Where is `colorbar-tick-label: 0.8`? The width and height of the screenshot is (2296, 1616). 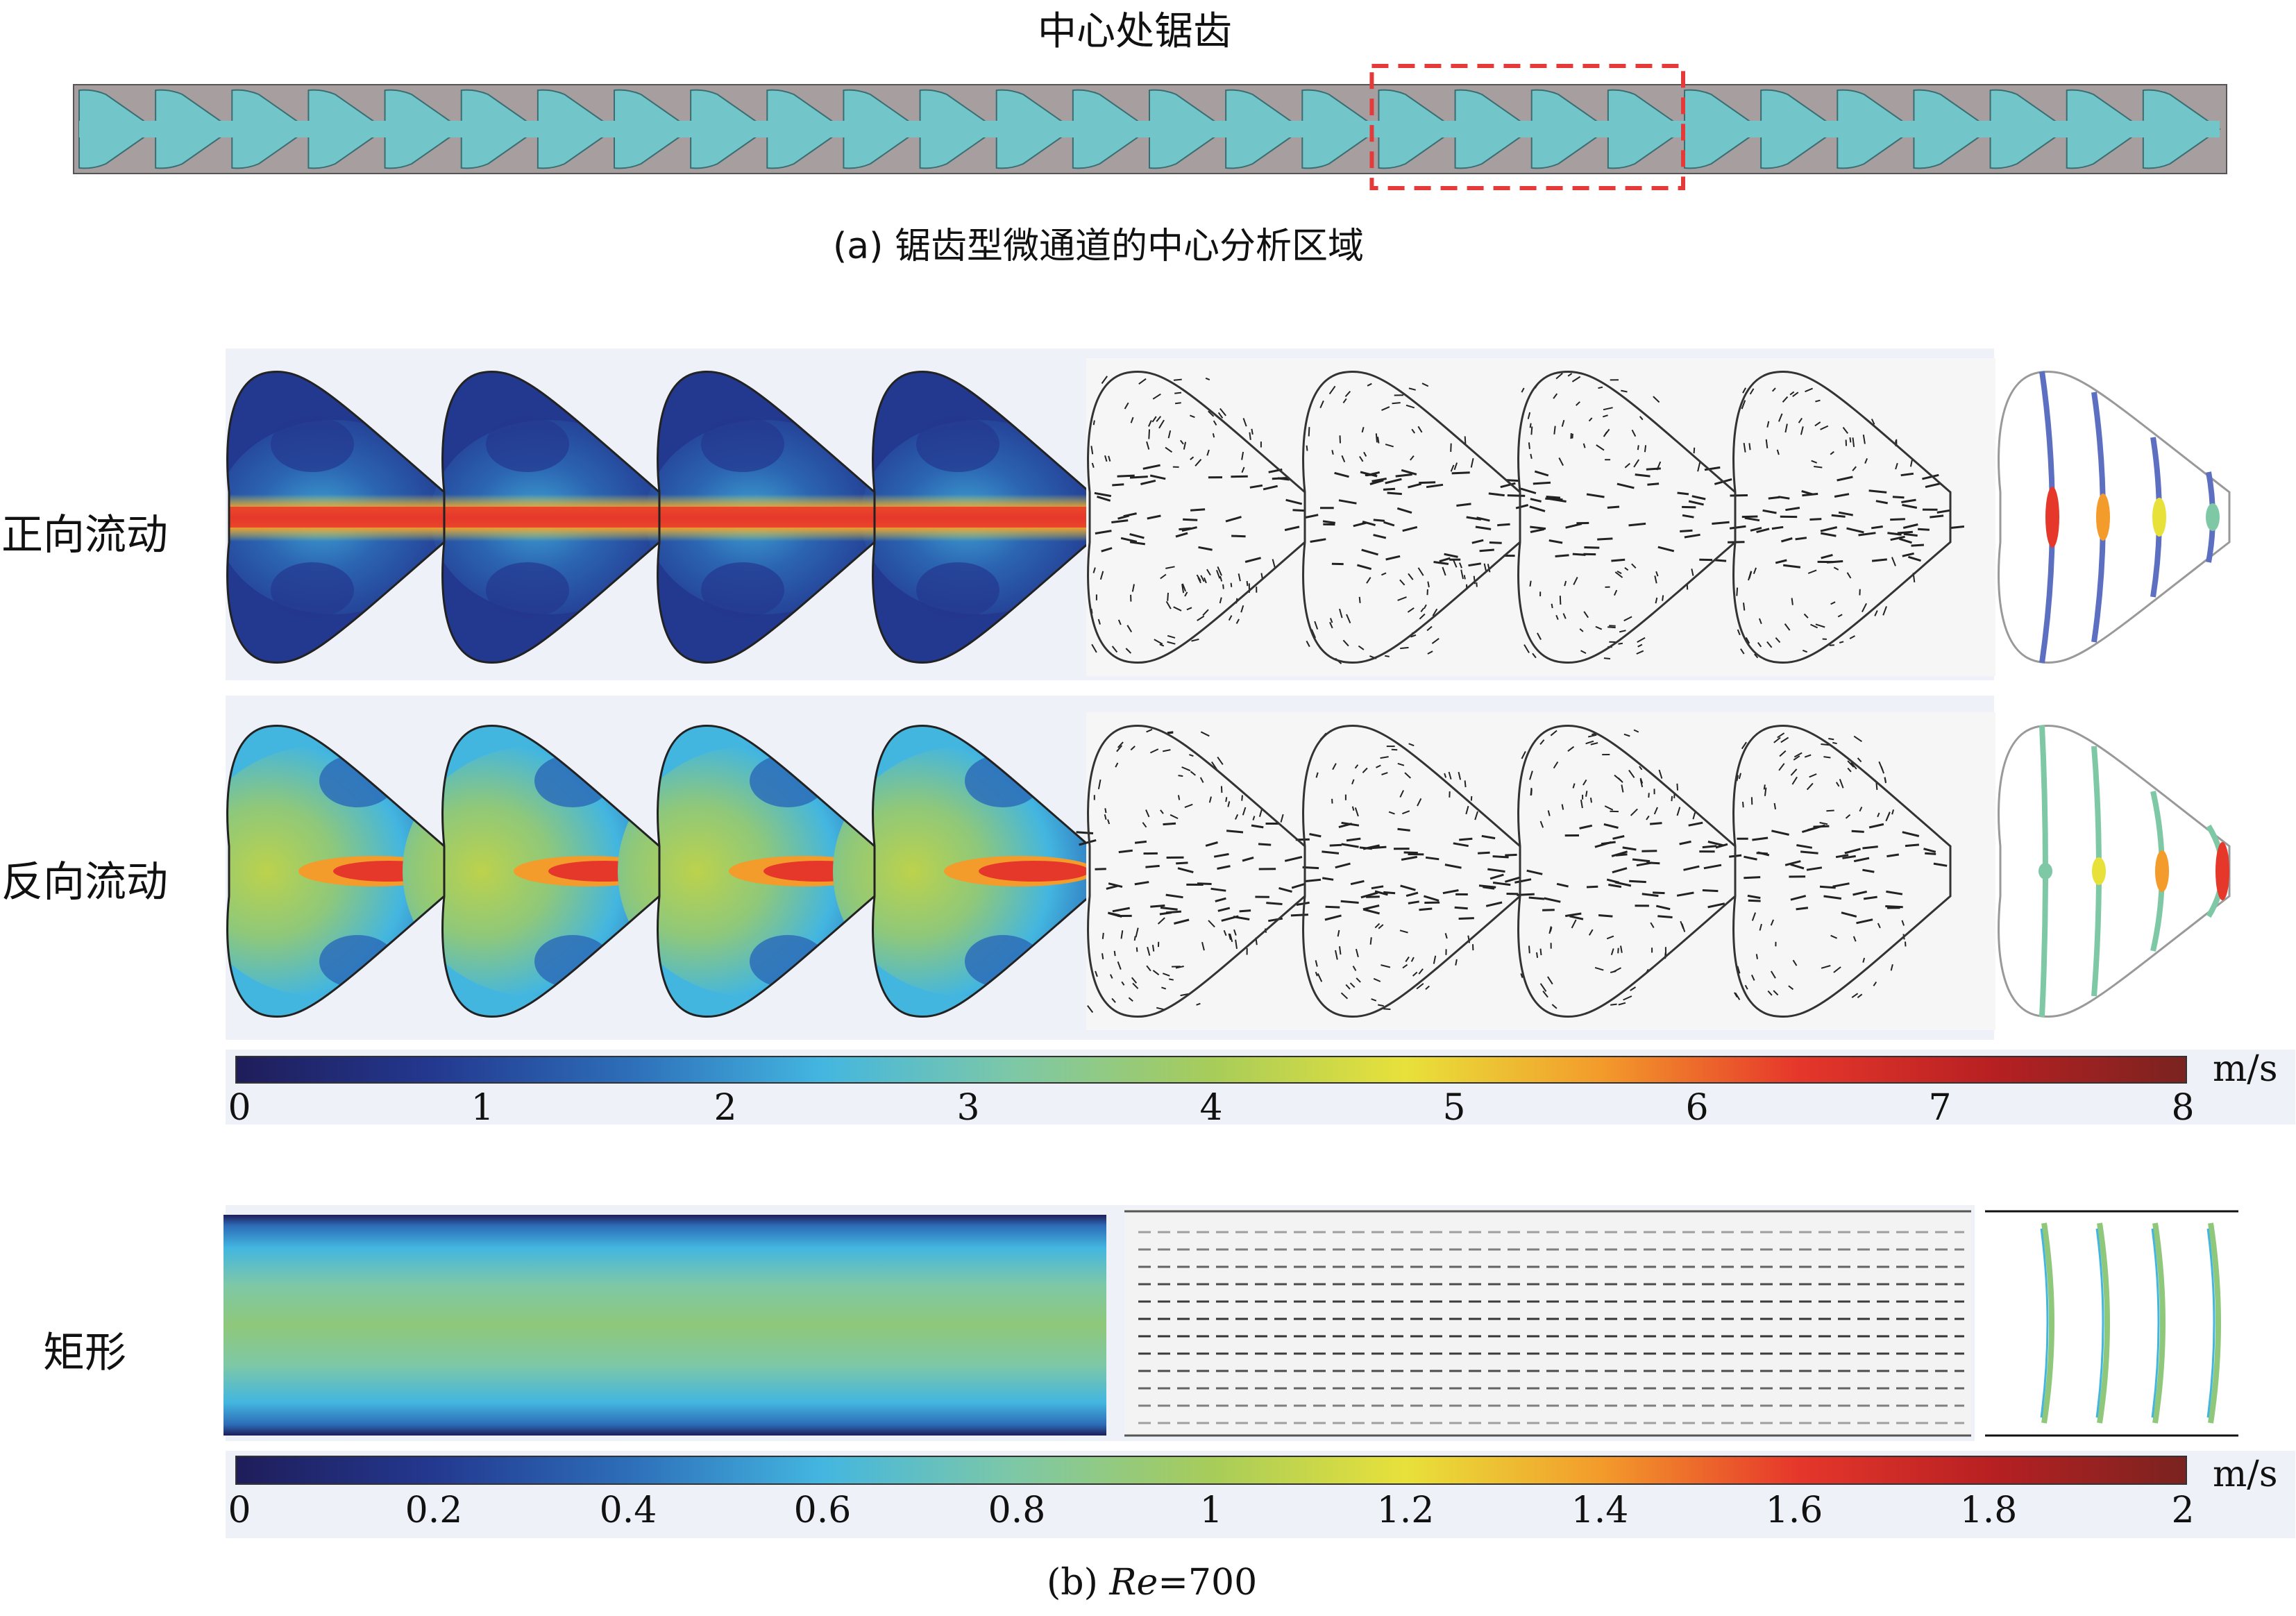 colorbar-tick-label: 0.8 is located at coordinates (1017, 1510).